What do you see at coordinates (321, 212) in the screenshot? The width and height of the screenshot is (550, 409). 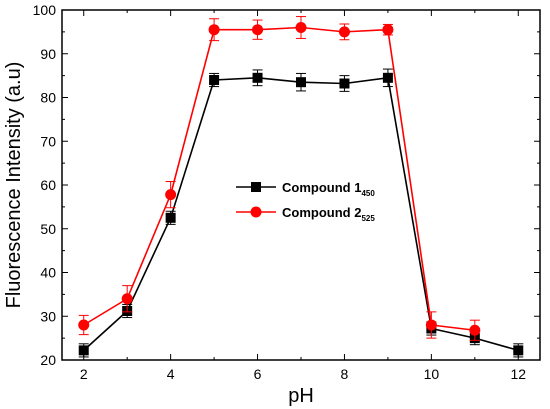 I see `legend-label-main: Compound 2` at bounding box center [321, 212].